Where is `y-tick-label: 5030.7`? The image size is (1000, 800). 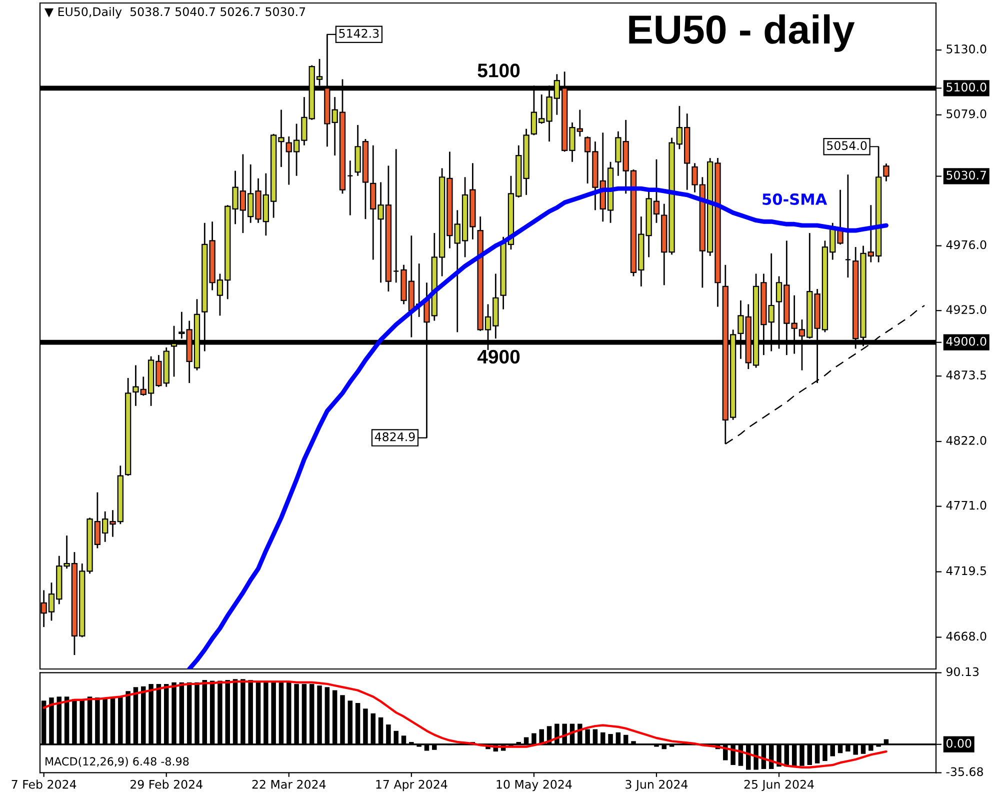
y-tick-label: 5030.7 is located at coordinates (966, 175).